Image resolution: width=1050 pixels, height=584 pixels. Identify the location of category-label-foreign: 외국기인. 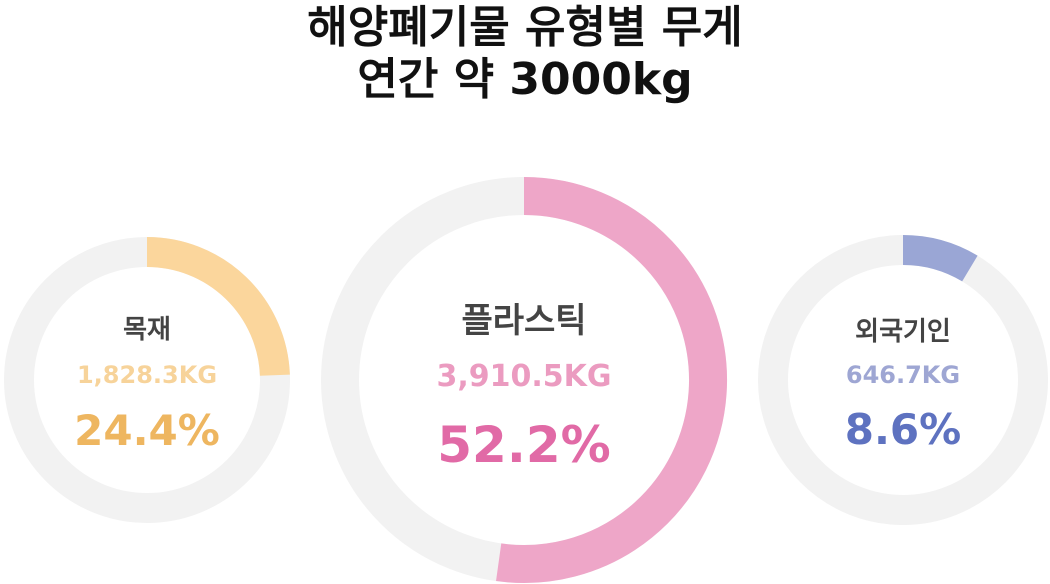
(903, 332).